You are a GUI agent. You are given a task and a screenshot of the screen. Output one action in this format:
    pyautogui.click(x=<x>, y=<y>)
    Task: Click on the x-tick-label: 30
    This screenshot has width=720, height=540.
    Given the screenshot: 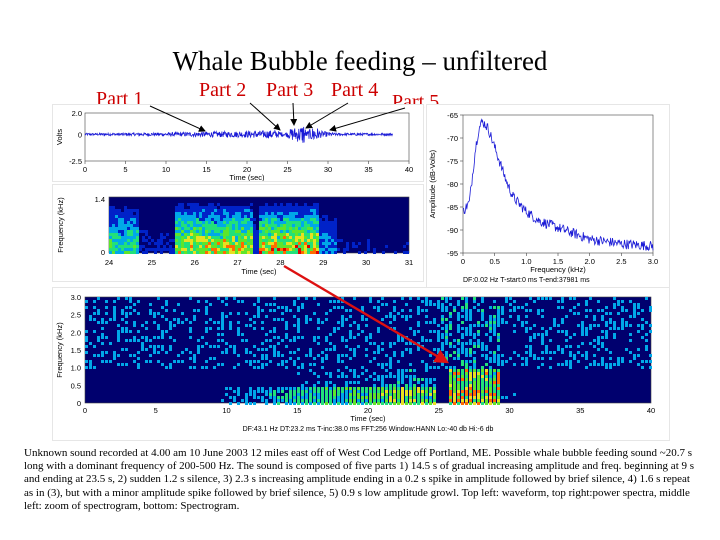 What is the action you would take?
    pyautogui.click(x=509, y=410)
    